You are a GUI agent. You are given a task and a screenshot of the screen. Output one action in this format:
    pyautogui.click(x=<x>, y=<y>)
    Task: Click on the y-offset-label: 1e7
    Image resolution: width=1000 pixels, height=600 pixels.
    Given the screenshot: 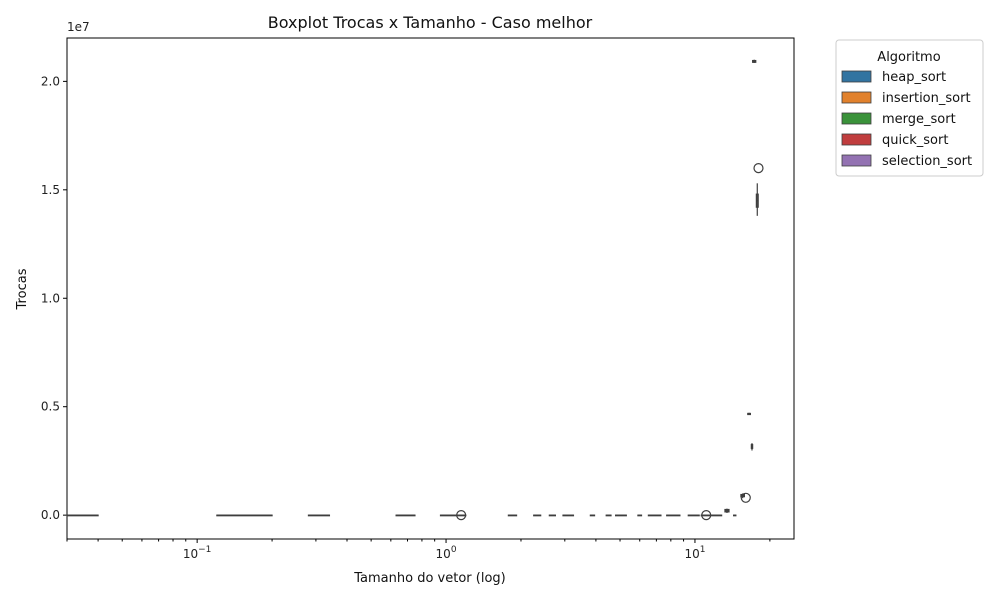 What is the action you would take?
    pyautogui.click(x=78, y=27)
    